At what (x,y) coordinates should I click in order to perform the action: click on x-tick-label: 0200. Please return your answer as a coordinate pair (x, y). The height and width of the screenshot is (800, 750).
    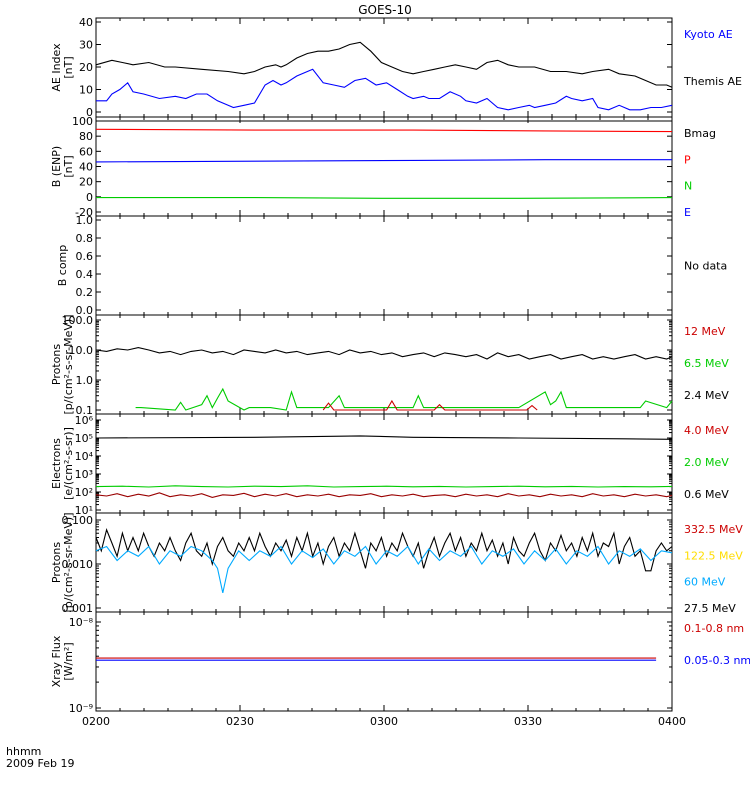
    Looking at the image, I should click on (96, 721).